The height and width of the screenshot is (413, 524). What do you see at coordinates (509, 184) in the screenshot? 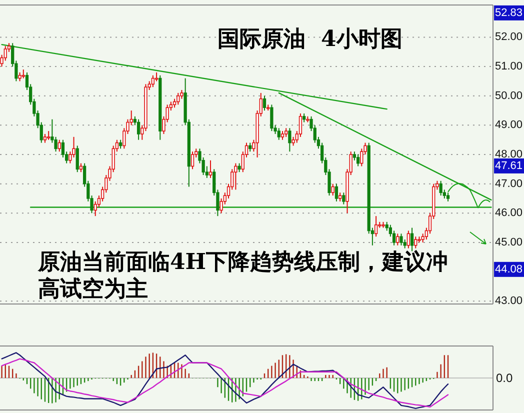
I see `y-tick-label: 47.00` at bounding box center [509, 184].